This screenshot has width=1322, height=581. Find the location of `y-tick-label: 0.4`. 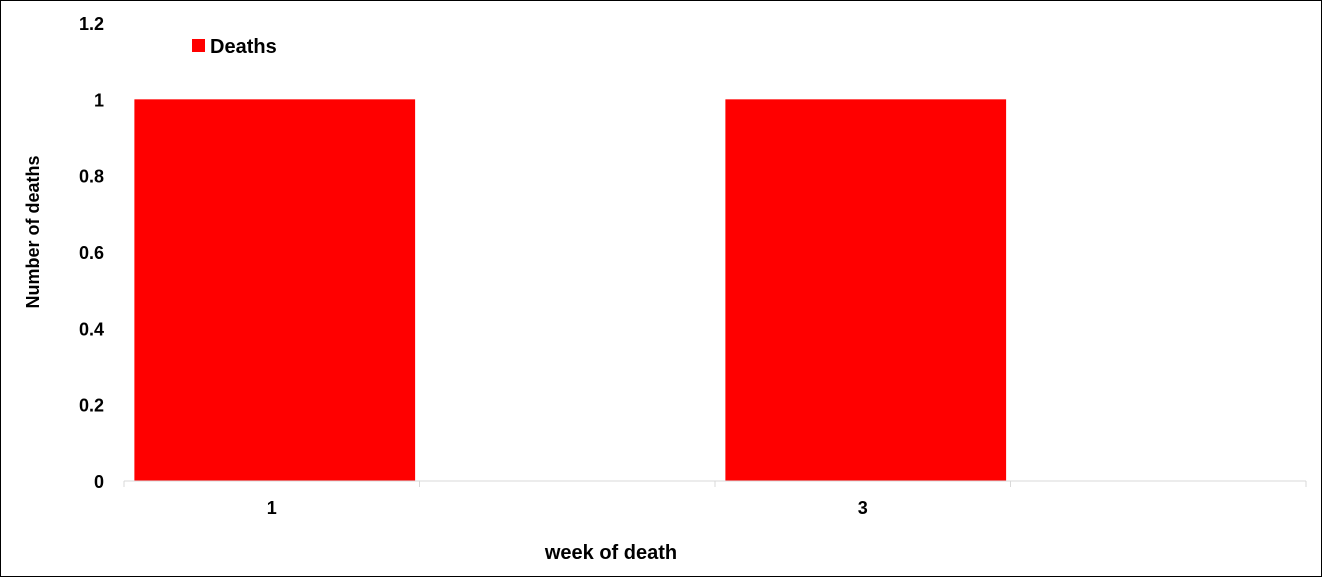

y-tick-label: 0.4 is located at coordinates (91, 329).